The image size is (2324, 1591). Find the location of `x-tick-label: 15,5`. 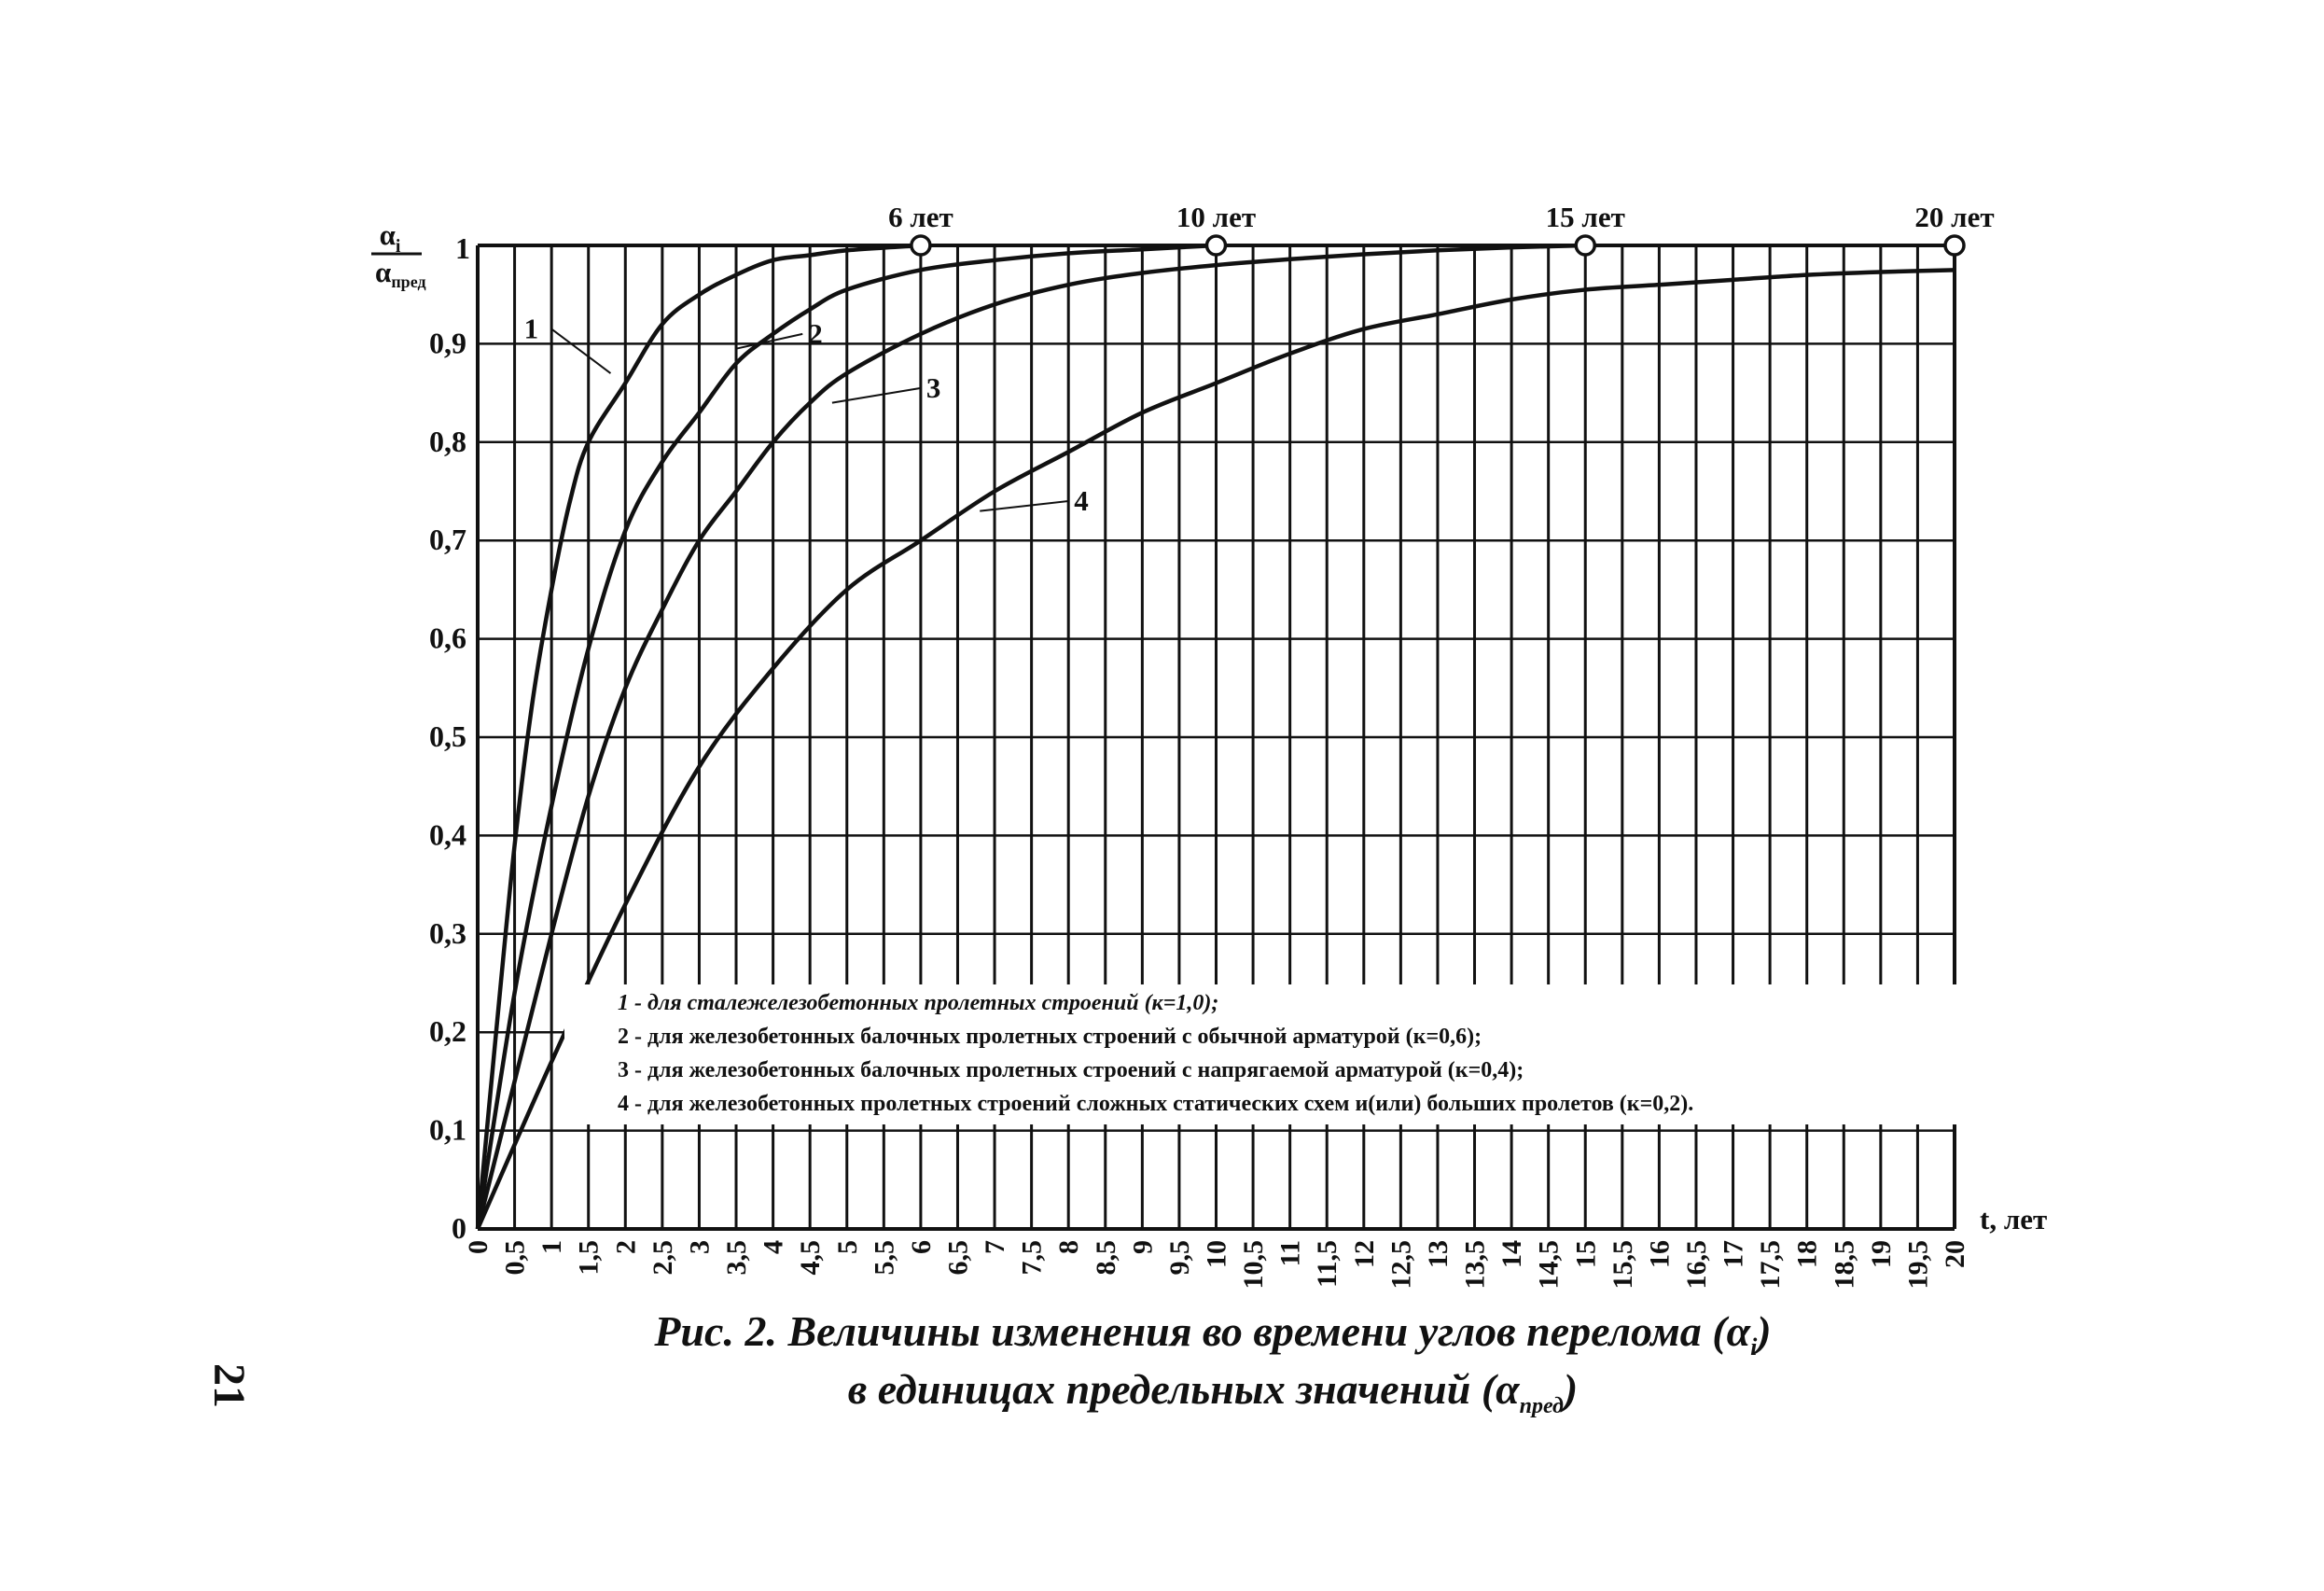

x-tick-label: 15,5 is located at coordinates (1622, 1265).